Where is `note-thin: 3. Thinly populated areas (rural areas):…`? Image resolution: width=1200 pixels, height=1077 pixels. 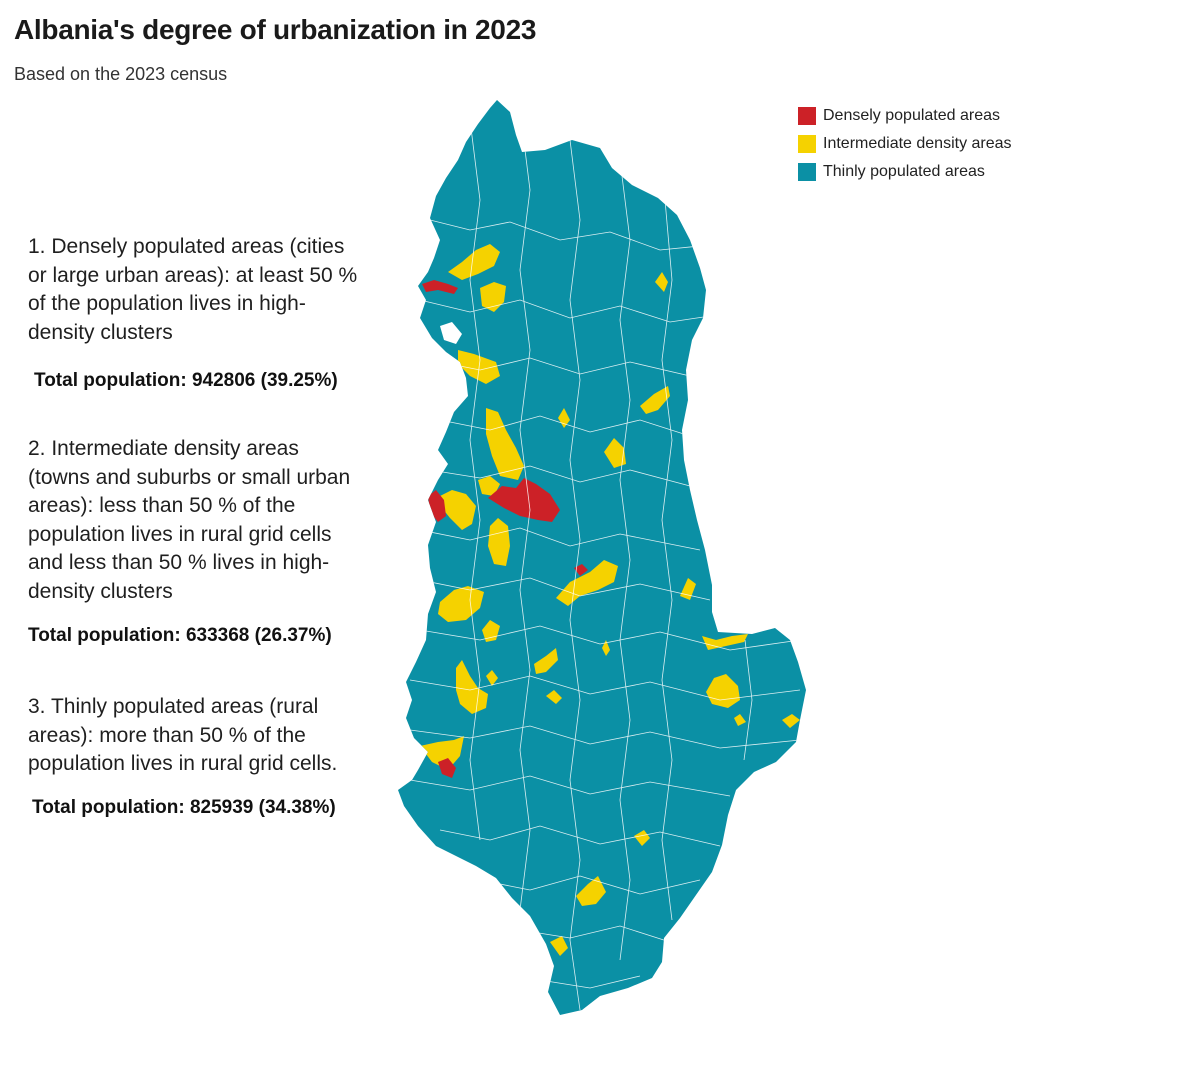
note-thin: 3. Thinly populated areas (rural areas):… is located at coordinates (182, 736).